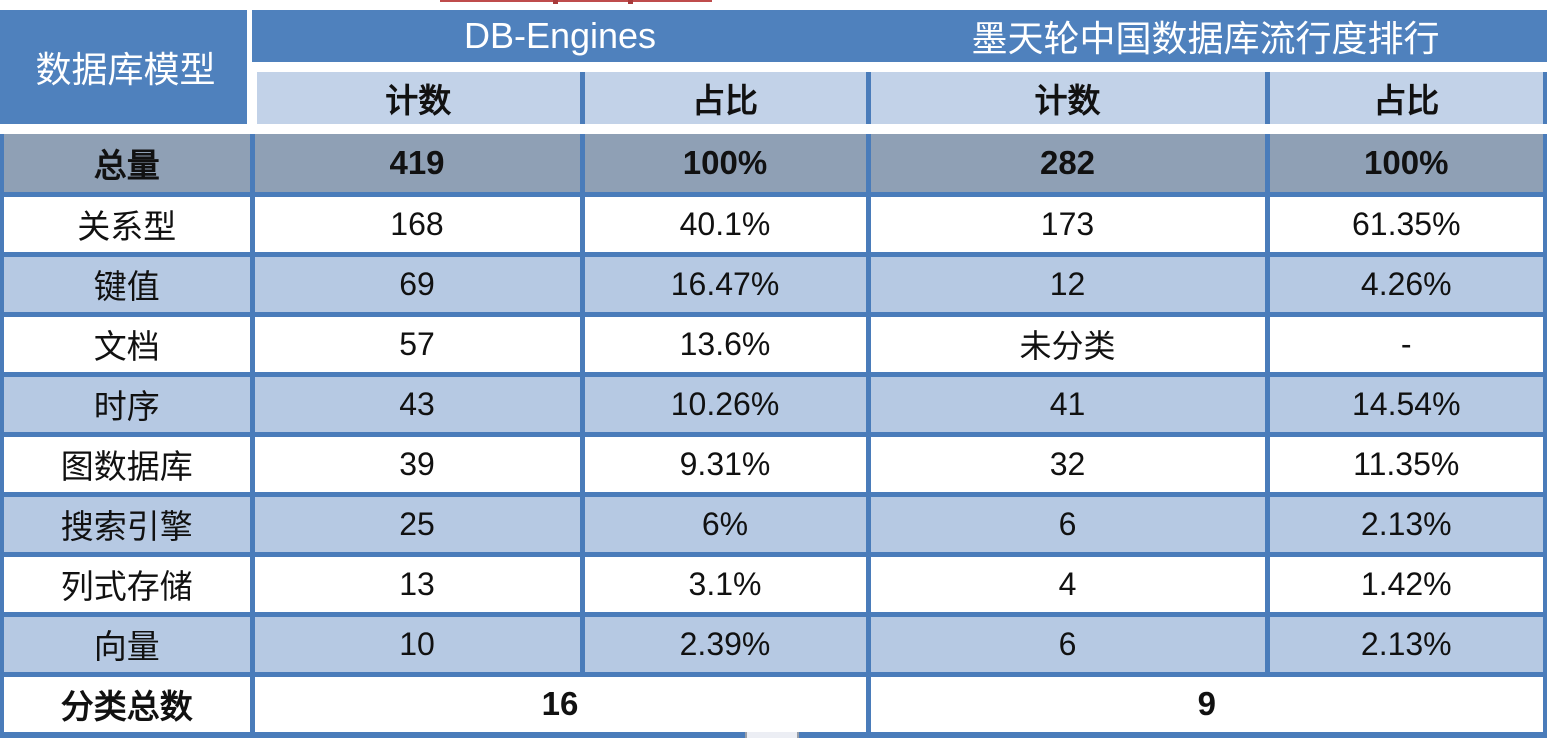 This screenshot has width=1547, height=738. Describe the element at coordinates (1067, 284) in the screenshot. I see `cell-value: 12` at that location.